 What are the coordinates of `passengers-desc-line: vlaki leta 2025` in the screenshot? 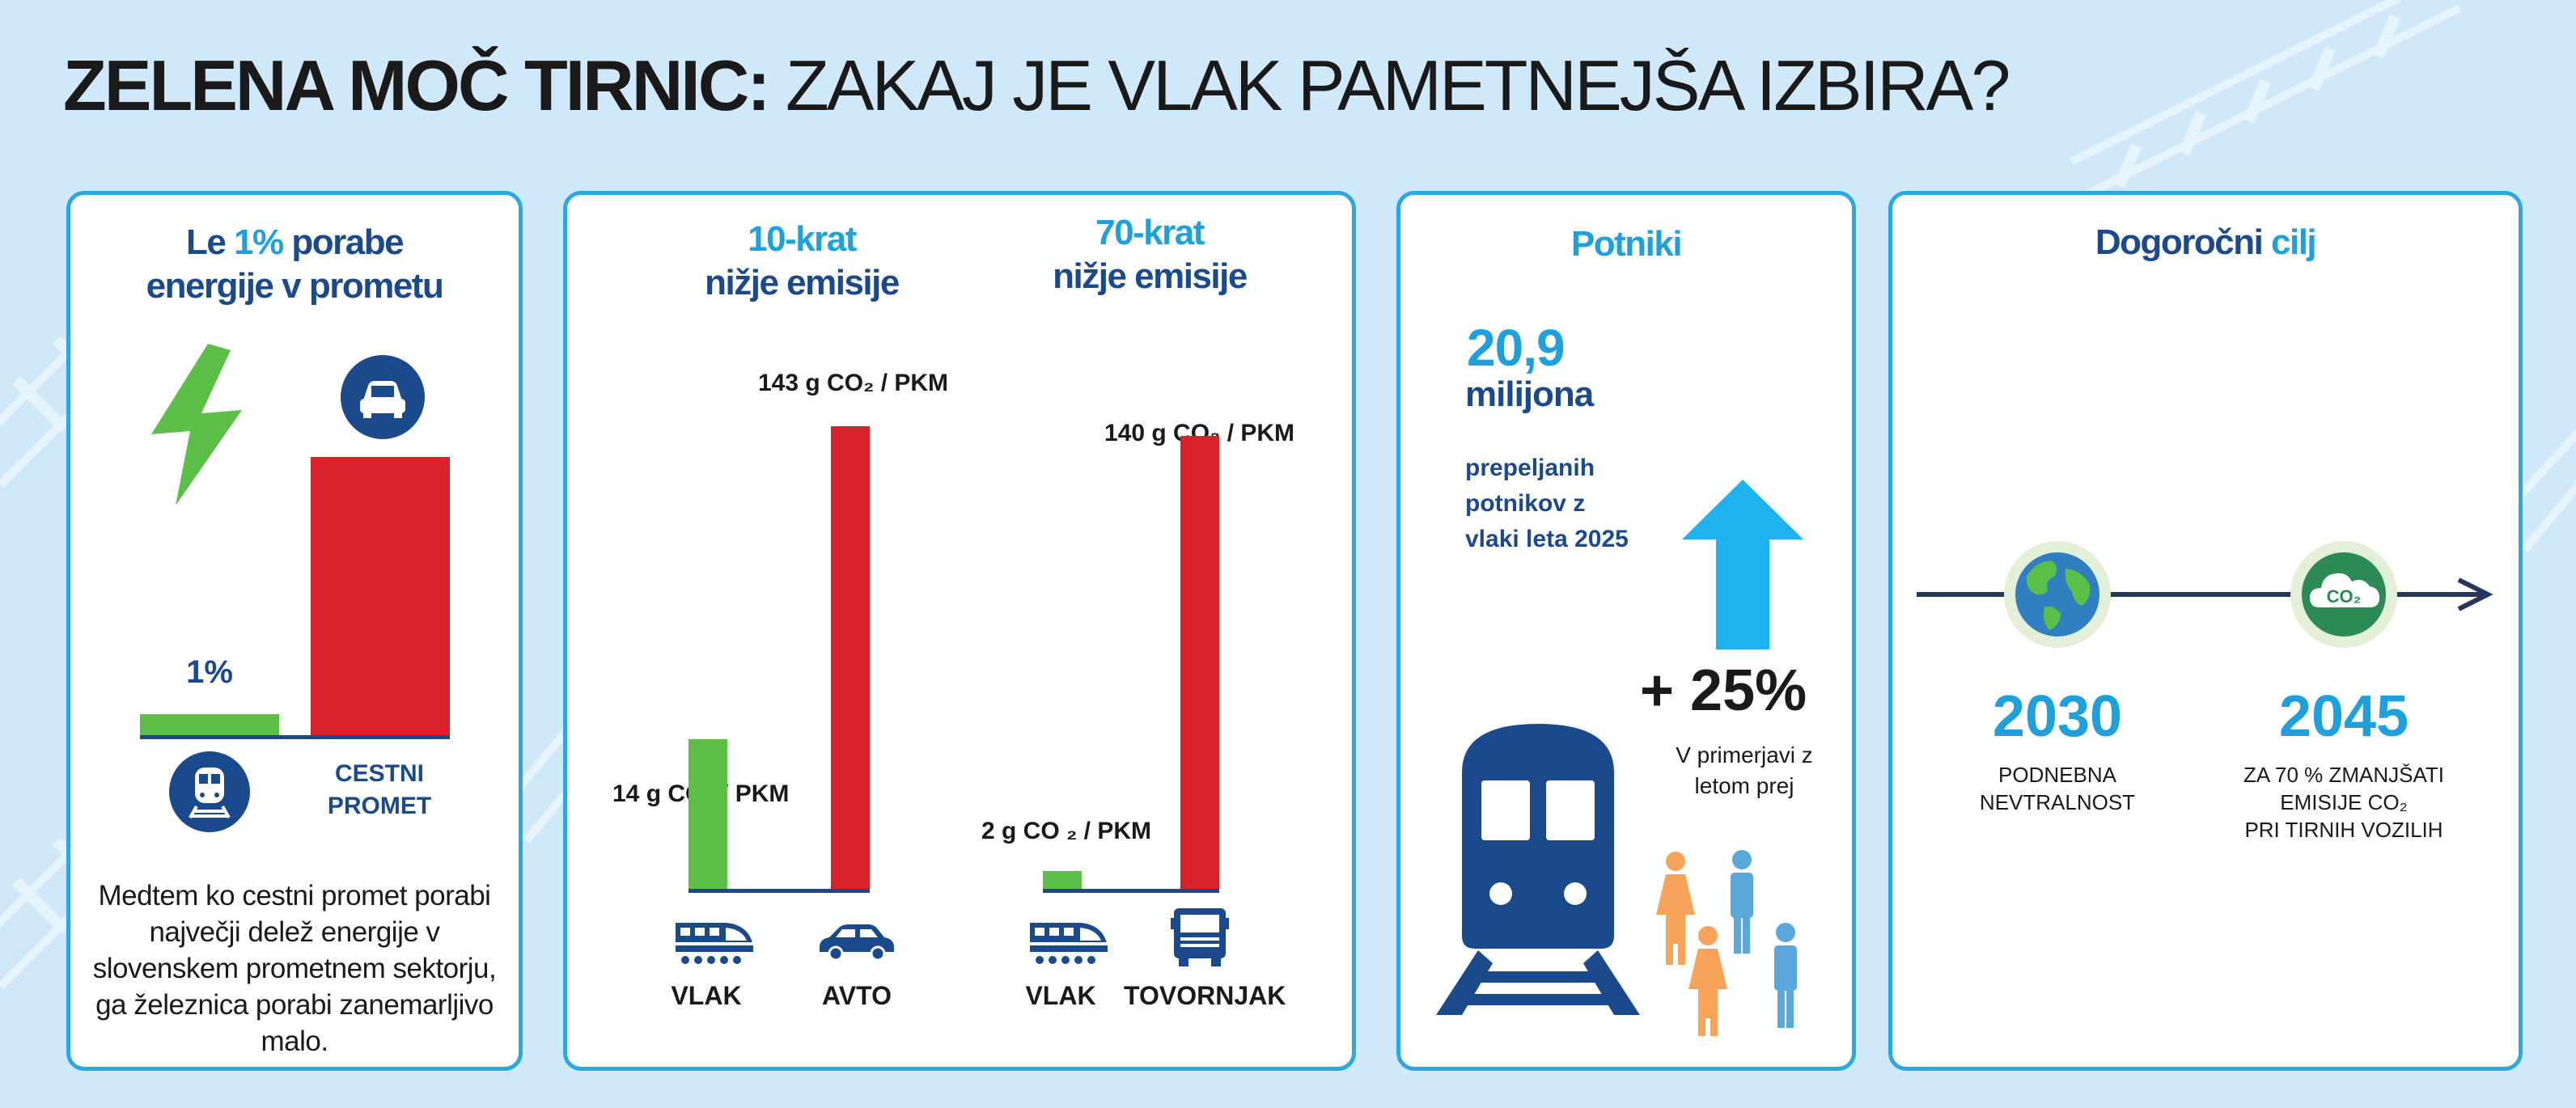 It's located at (1547, 539).